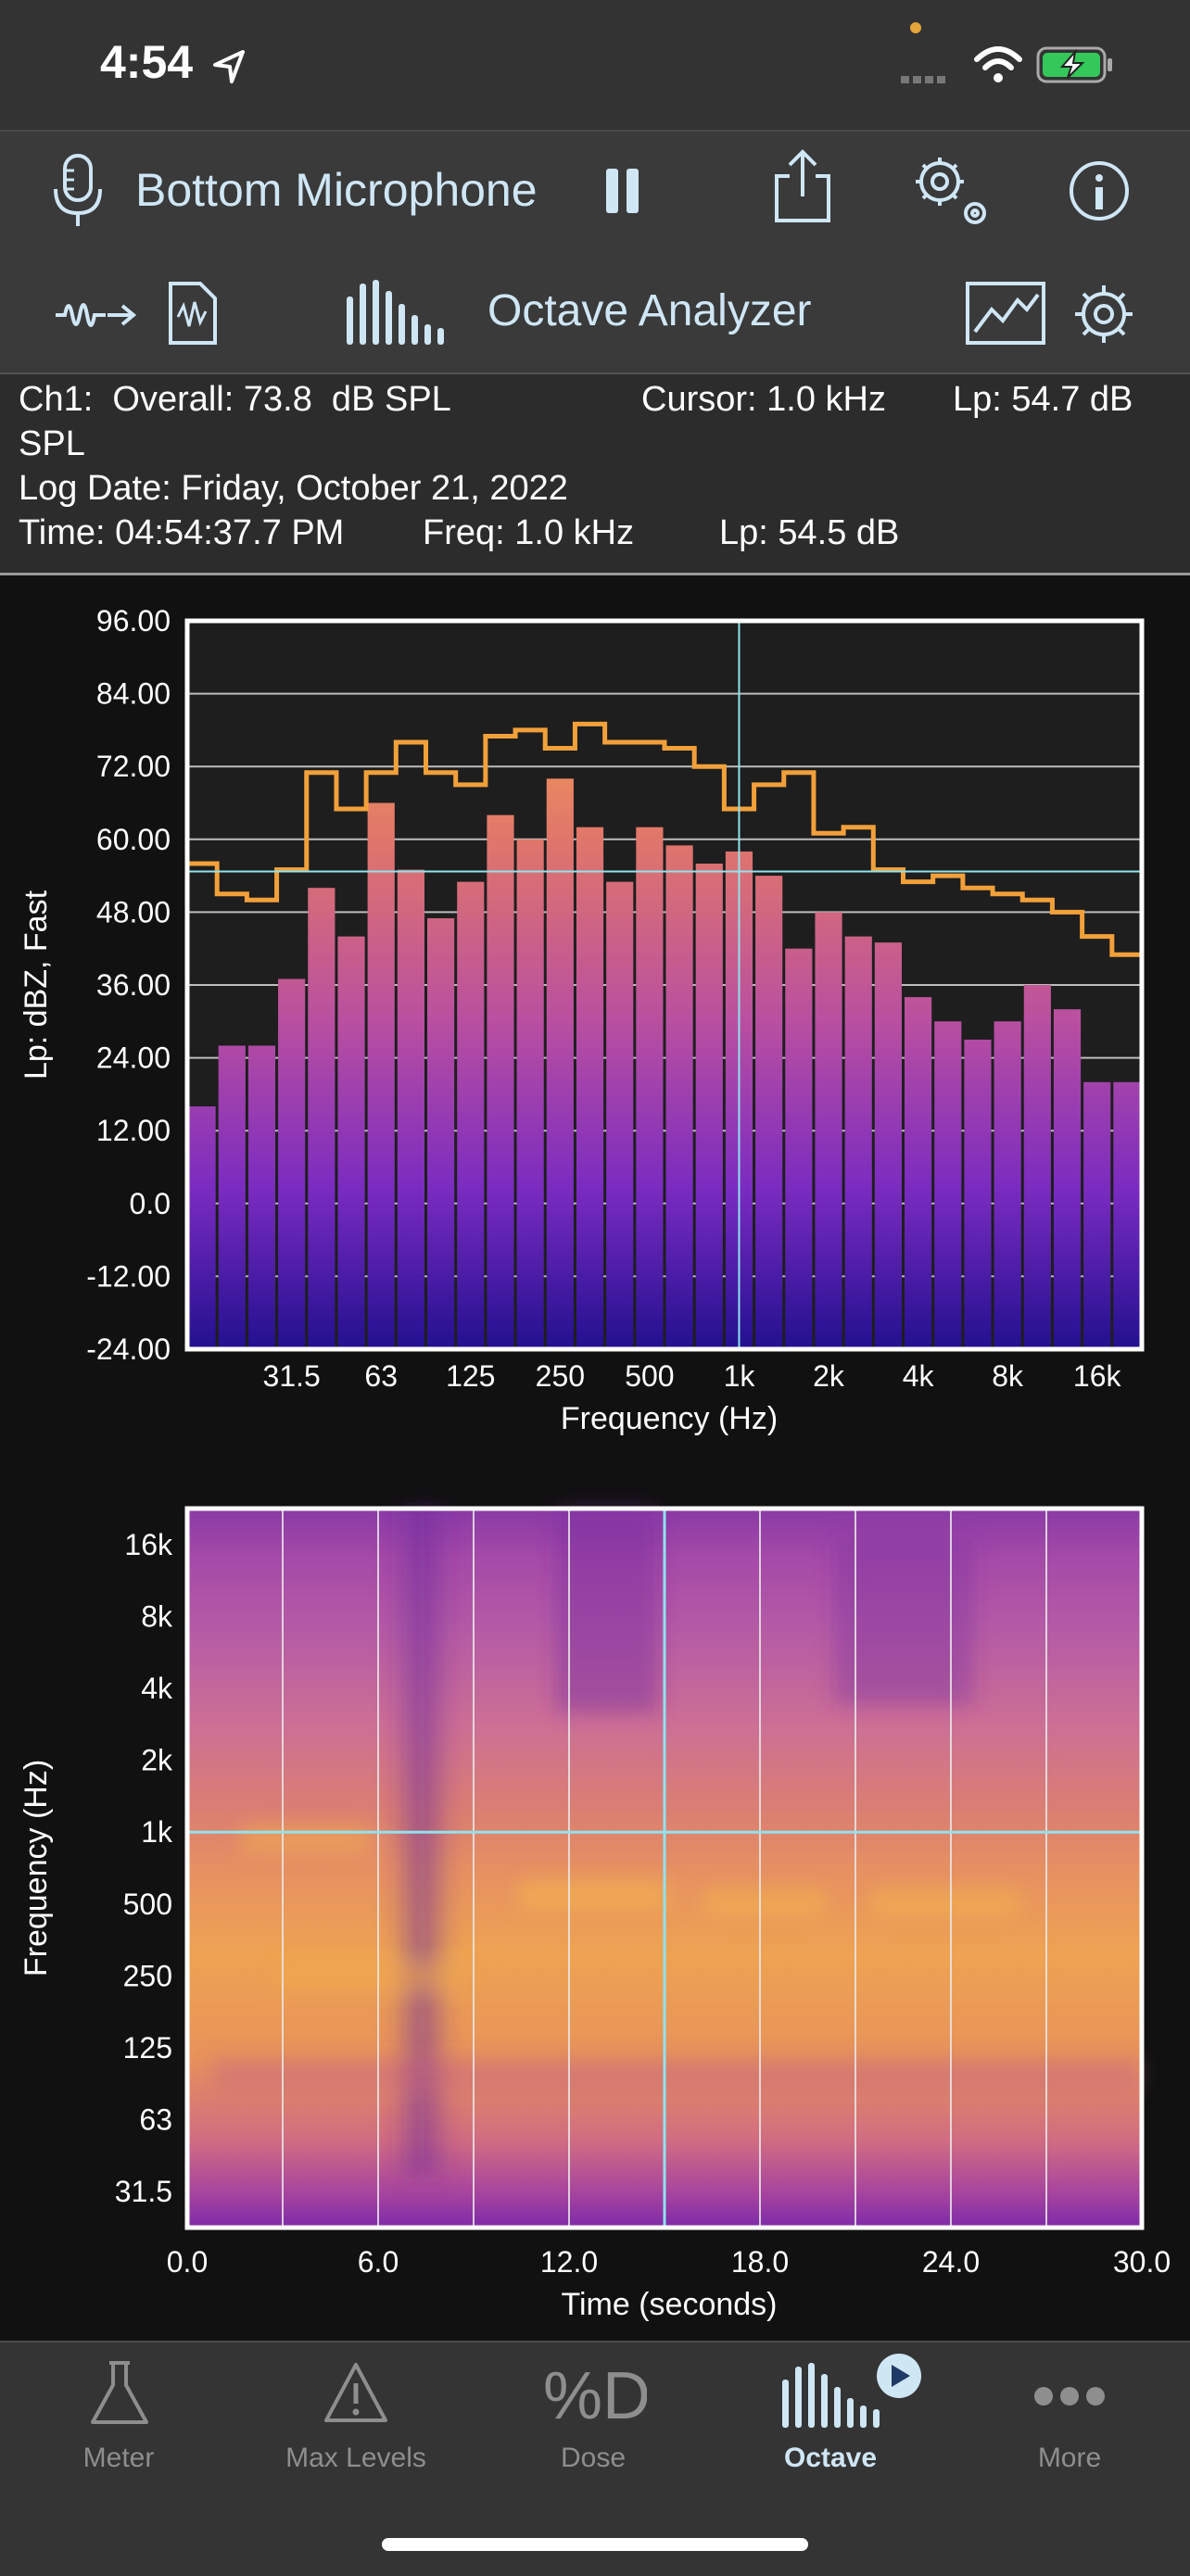 The image size is (1190, 2576). What do you see at coordinates (118, 2458) in the screenshot?
I see `tab-meter: Meter` at bounding box center [118, 2458].